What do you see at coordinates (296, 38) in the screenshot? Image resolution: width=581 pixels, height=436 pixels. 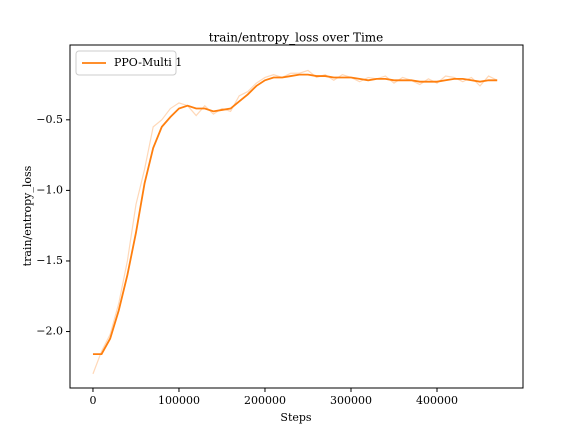 I see `chart-title: train/entropy_loss over Time` at bounding box center [296, 38].